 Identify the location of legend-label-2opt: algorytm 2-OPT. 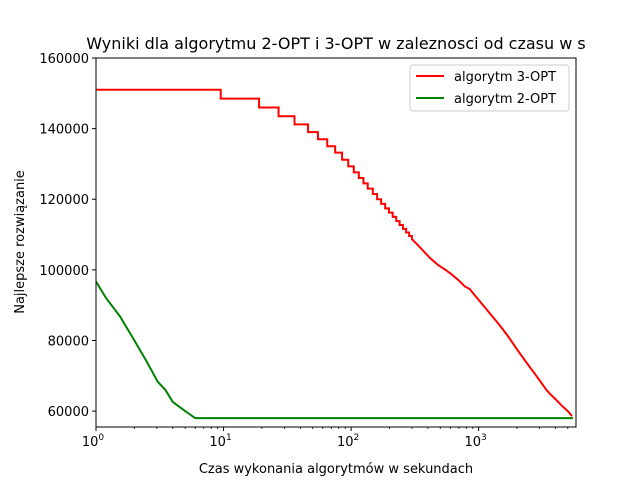
(505, 99).